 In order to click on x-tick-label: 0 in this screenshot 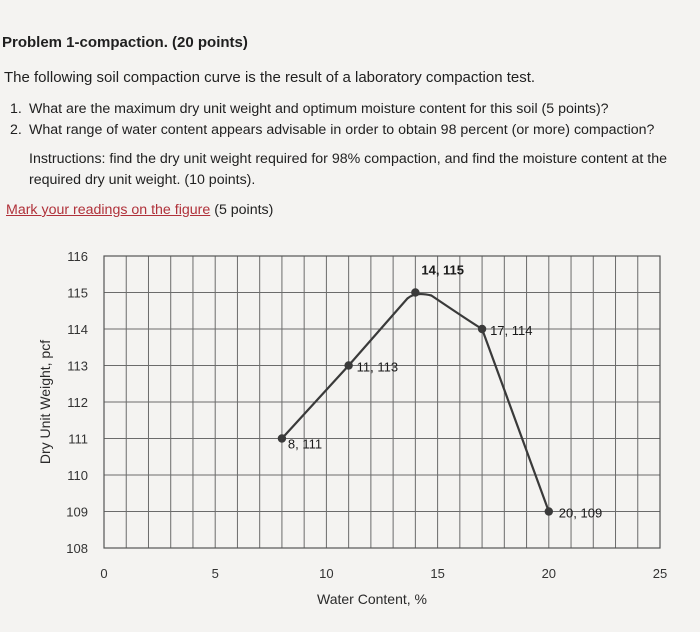, I will do `click(103, 573)`.